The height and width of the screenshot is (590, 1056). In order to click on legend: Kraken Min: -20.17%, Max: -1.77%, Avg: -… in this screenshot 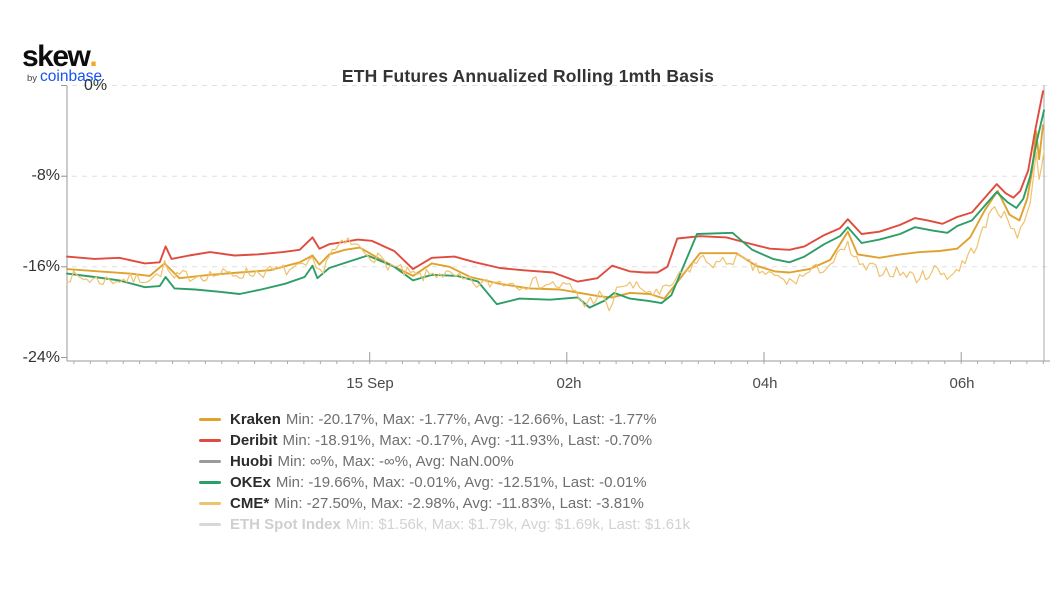, I will do `click(444, 472)`.